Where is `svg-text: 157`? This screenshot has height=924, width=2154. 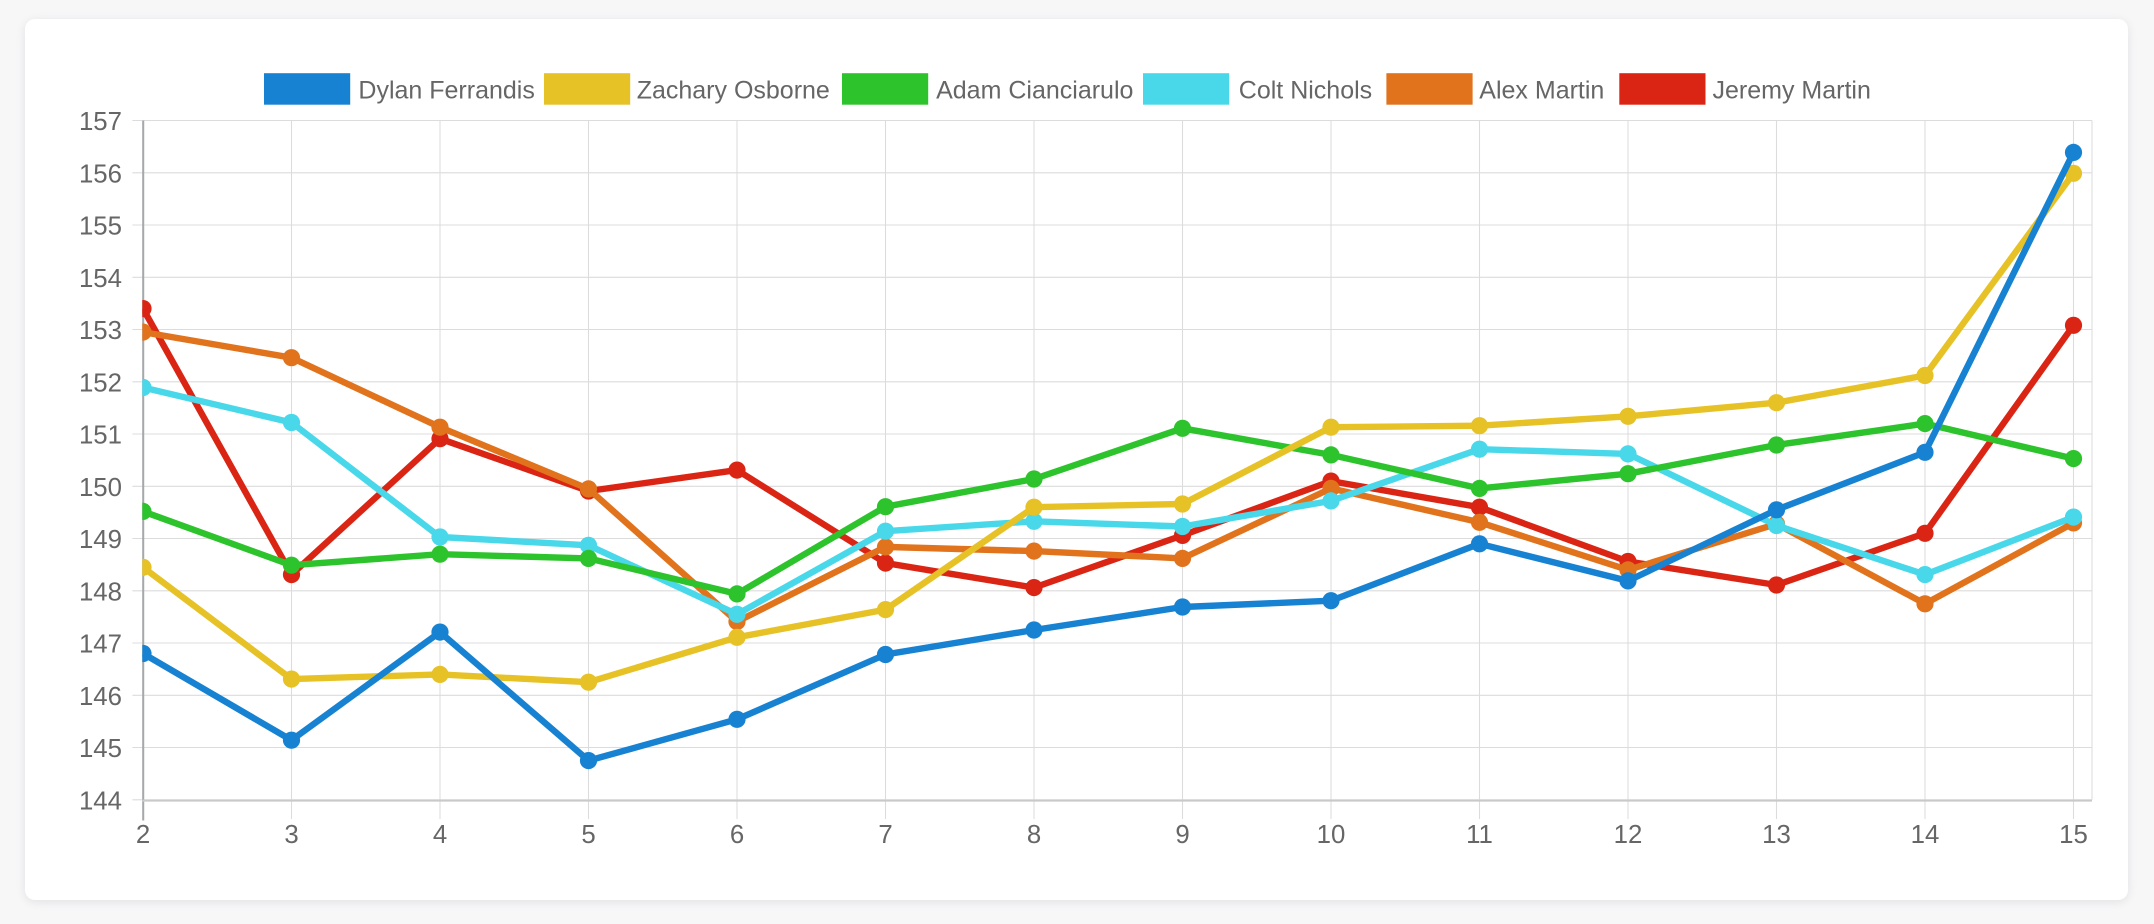
svg-text: 157 is located at coordinates (100, 122).